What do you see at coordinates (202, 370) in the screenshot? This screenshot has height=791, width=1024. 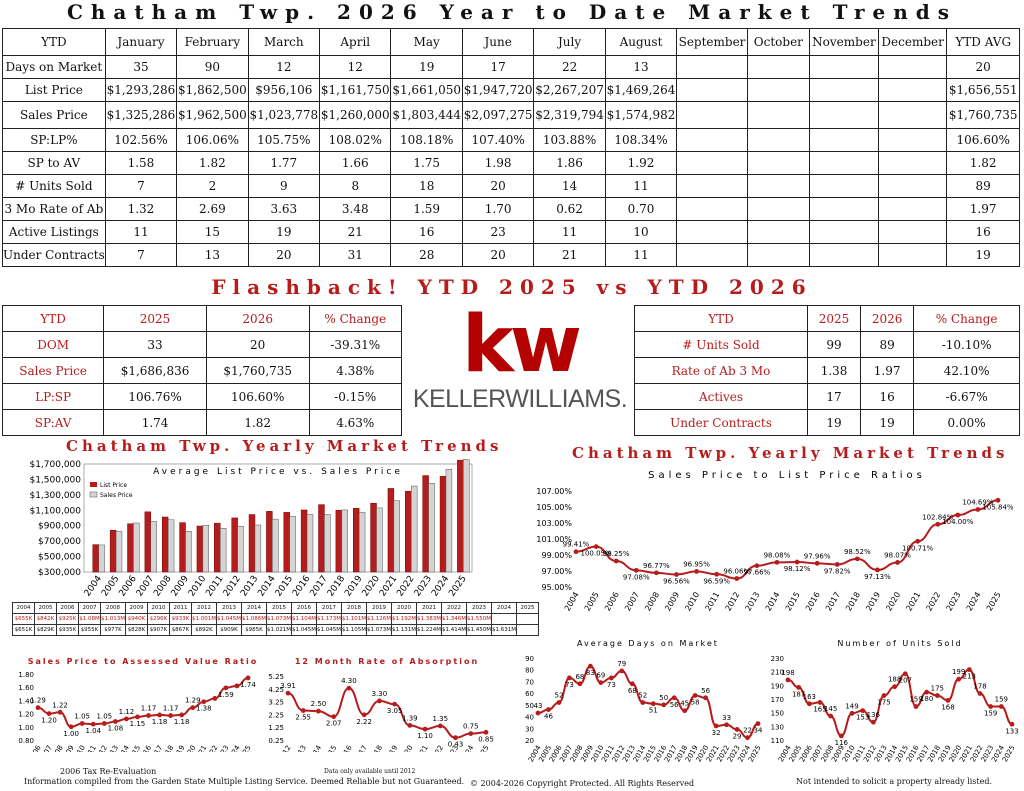 I see `compare-row: Sales Price $1,686,836 $1,760,735 4.38%` at bounding box center [202, 370].